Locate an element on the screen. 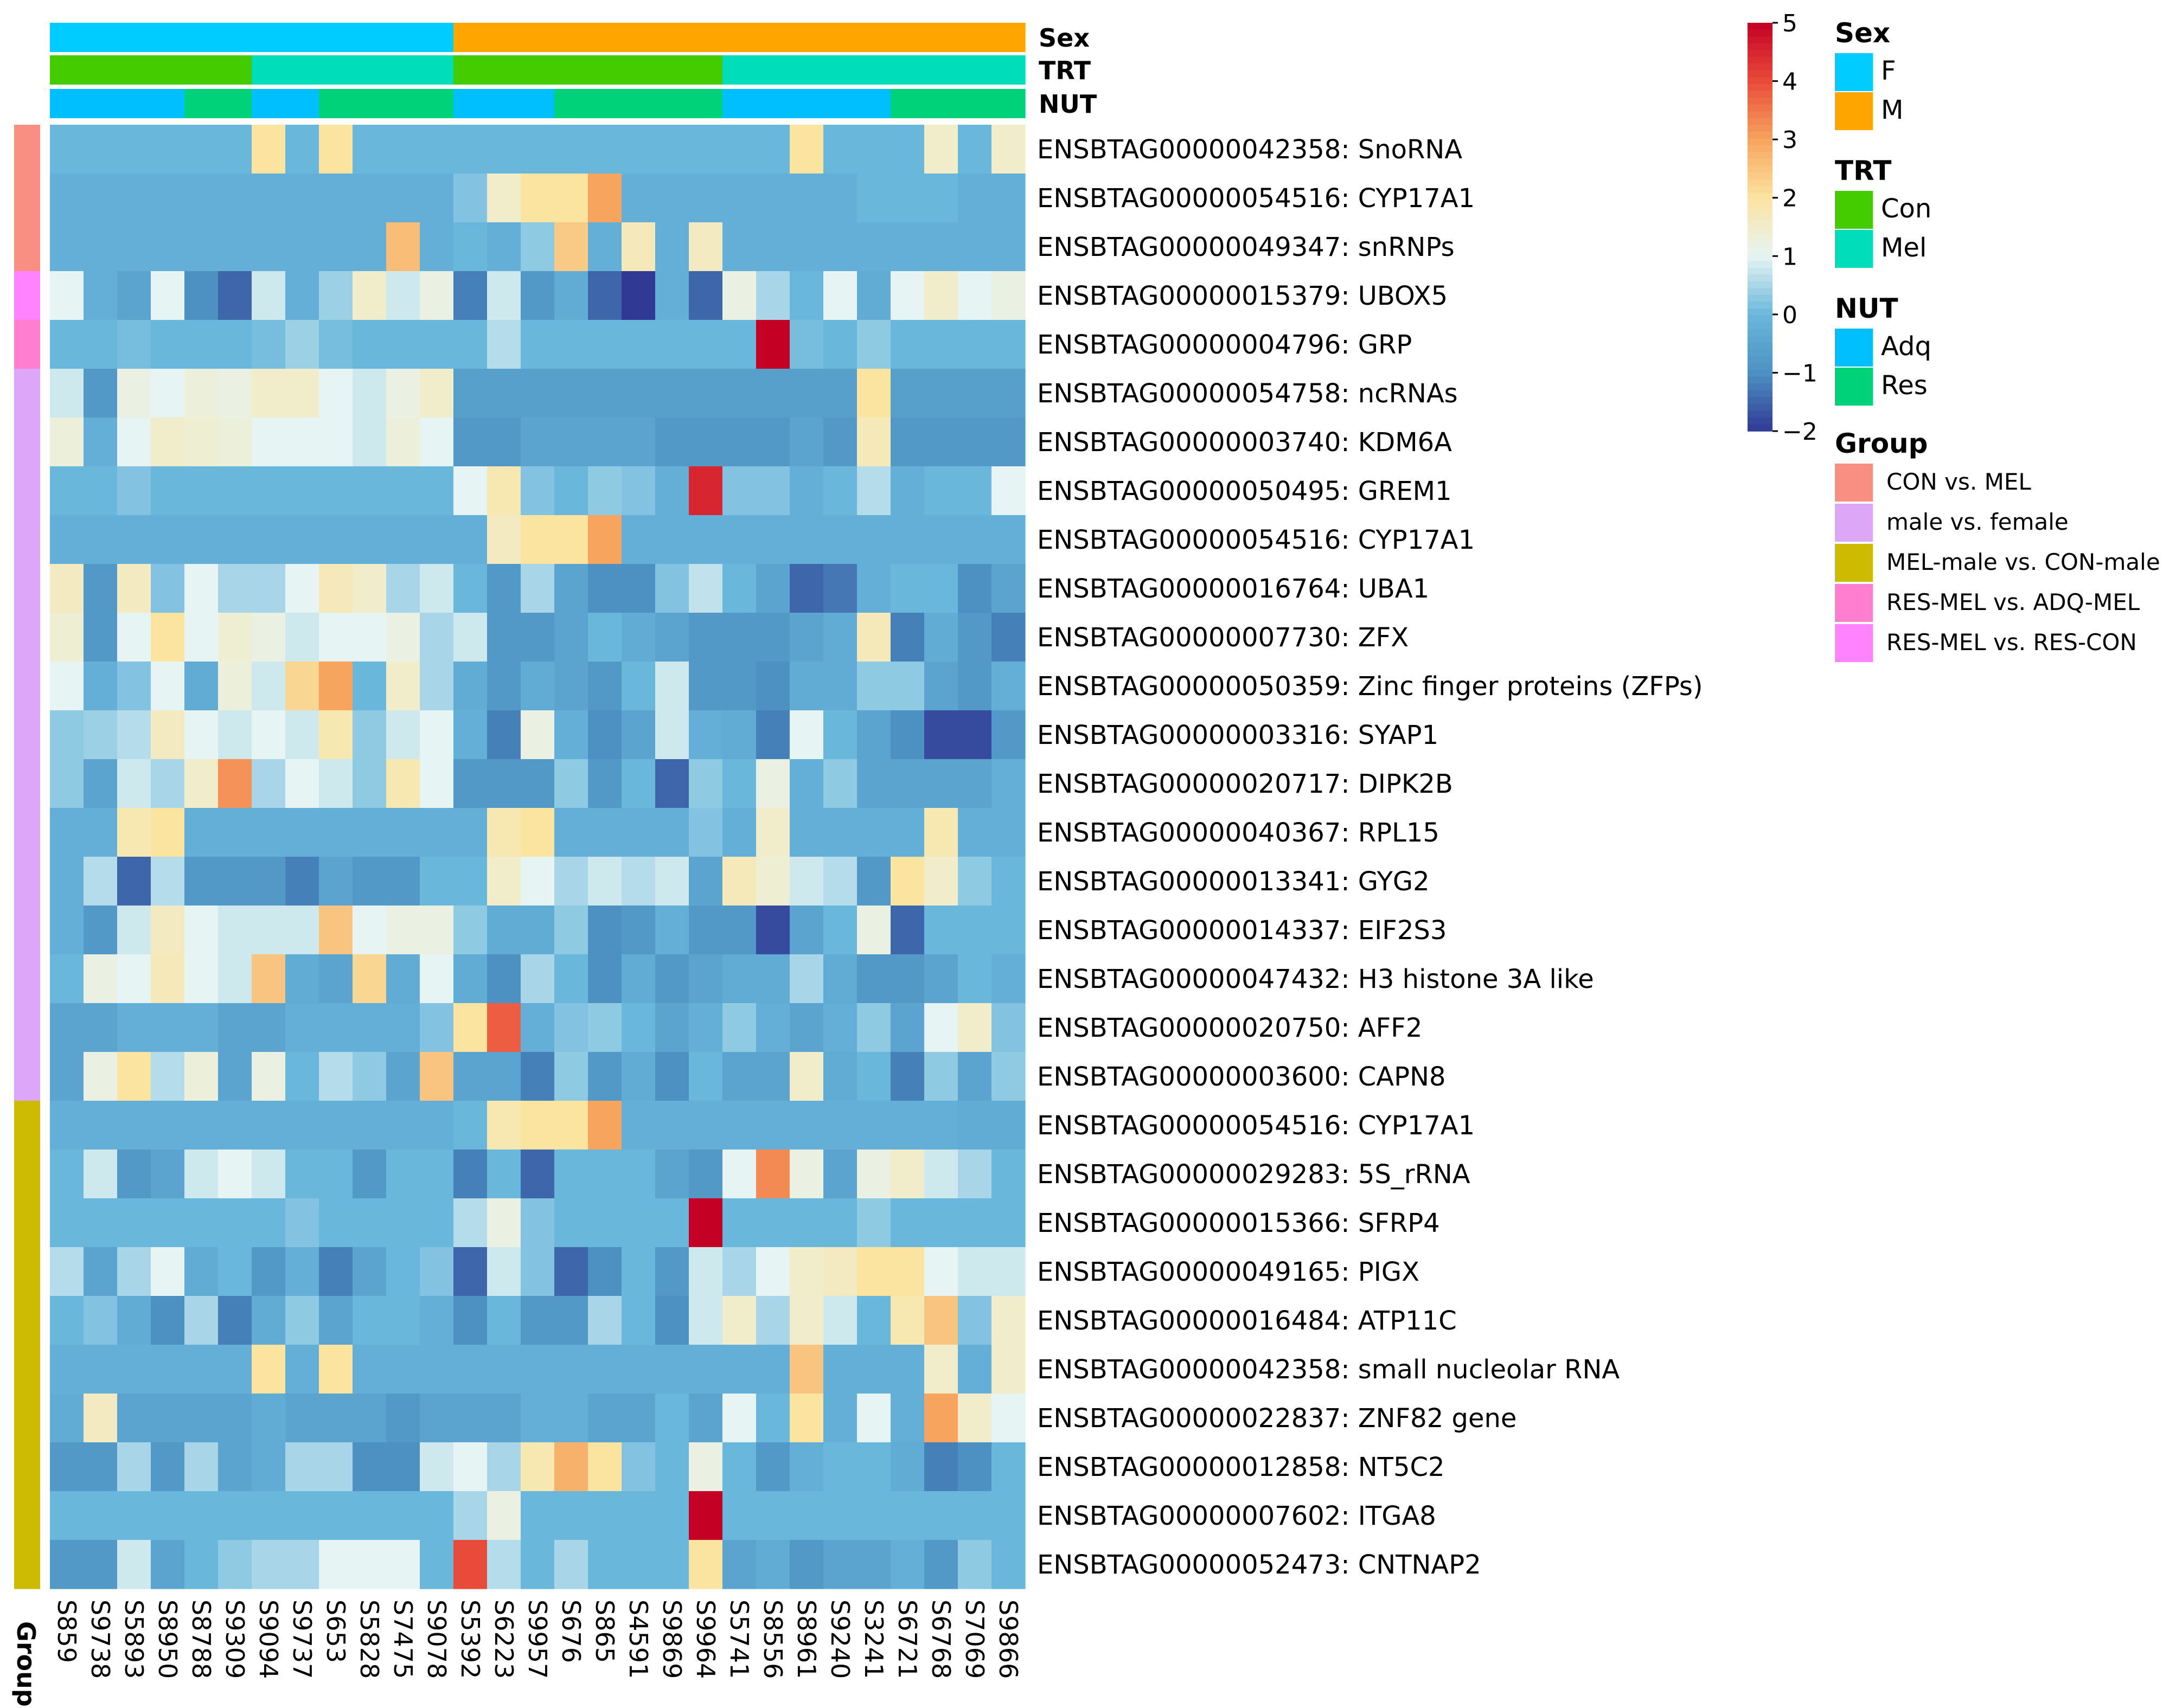 This screenshot has height=1708, width=2163. column-label: S9866 is located at coordinates (1008, 1640).